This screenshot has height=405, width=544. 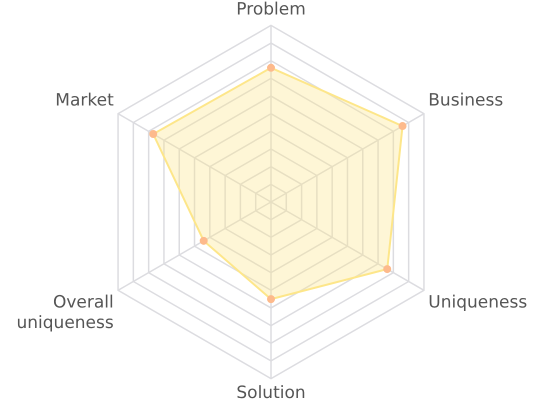 What do you see at coordinates (466, 100) in the screenshot?
I see `spoke-label: Business` at bounding box center [466, 100].